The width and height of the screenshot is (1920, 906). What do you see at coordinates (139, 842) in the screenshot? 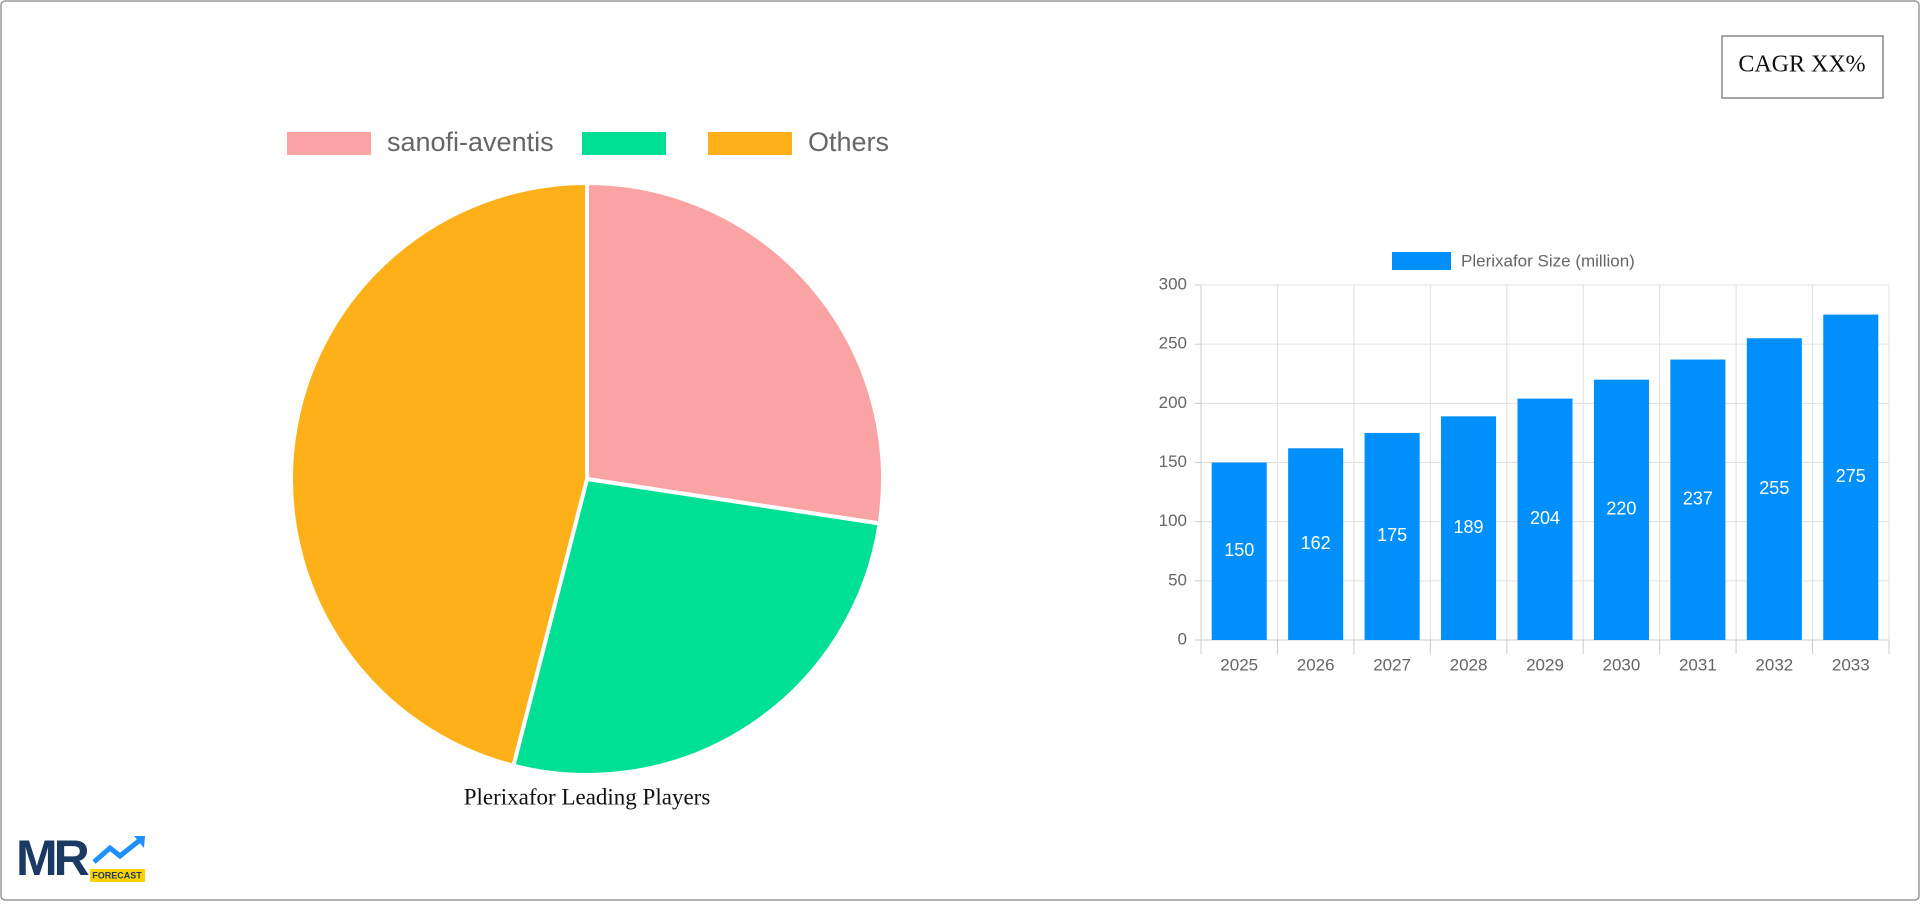
I see `logo-arrow-head` at bounding box center [139, 842].